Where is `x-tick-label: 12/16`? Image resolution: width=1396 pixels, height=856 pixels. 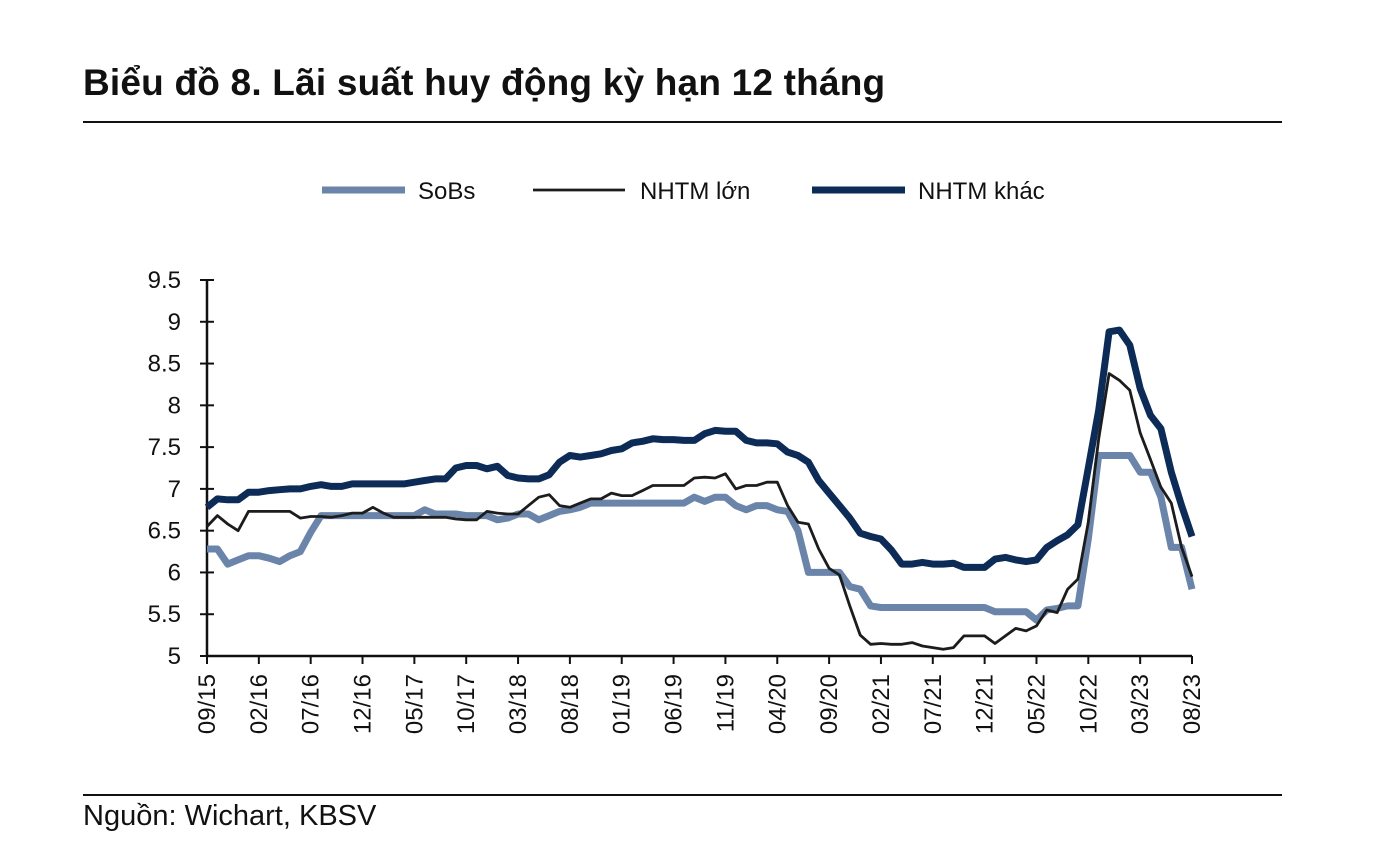 x-tick-label: 12/16 is located at coordinates (363, 704).